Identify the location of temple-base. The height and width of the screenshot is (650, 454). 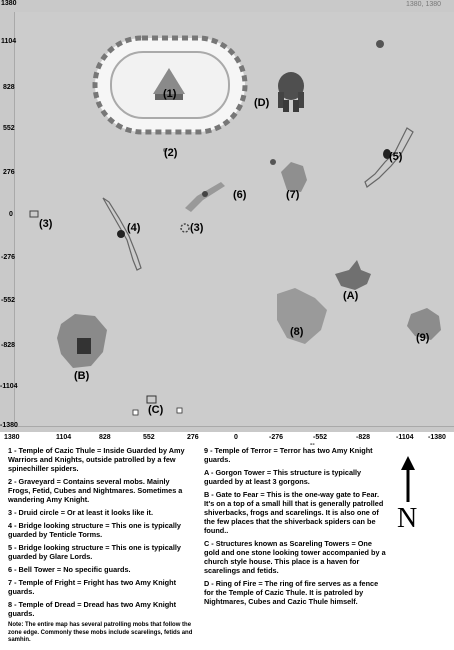
(169, 97).